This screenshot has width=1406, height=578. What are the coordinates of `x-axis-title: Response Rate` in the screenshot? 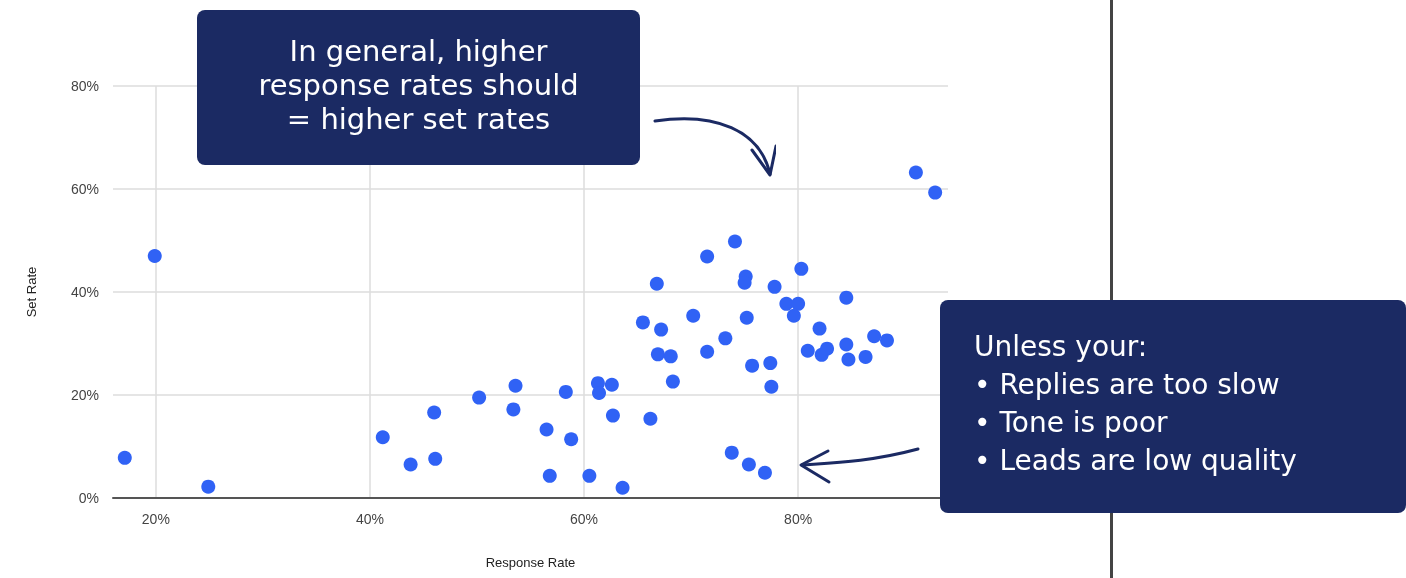 It's located at (530, 562).